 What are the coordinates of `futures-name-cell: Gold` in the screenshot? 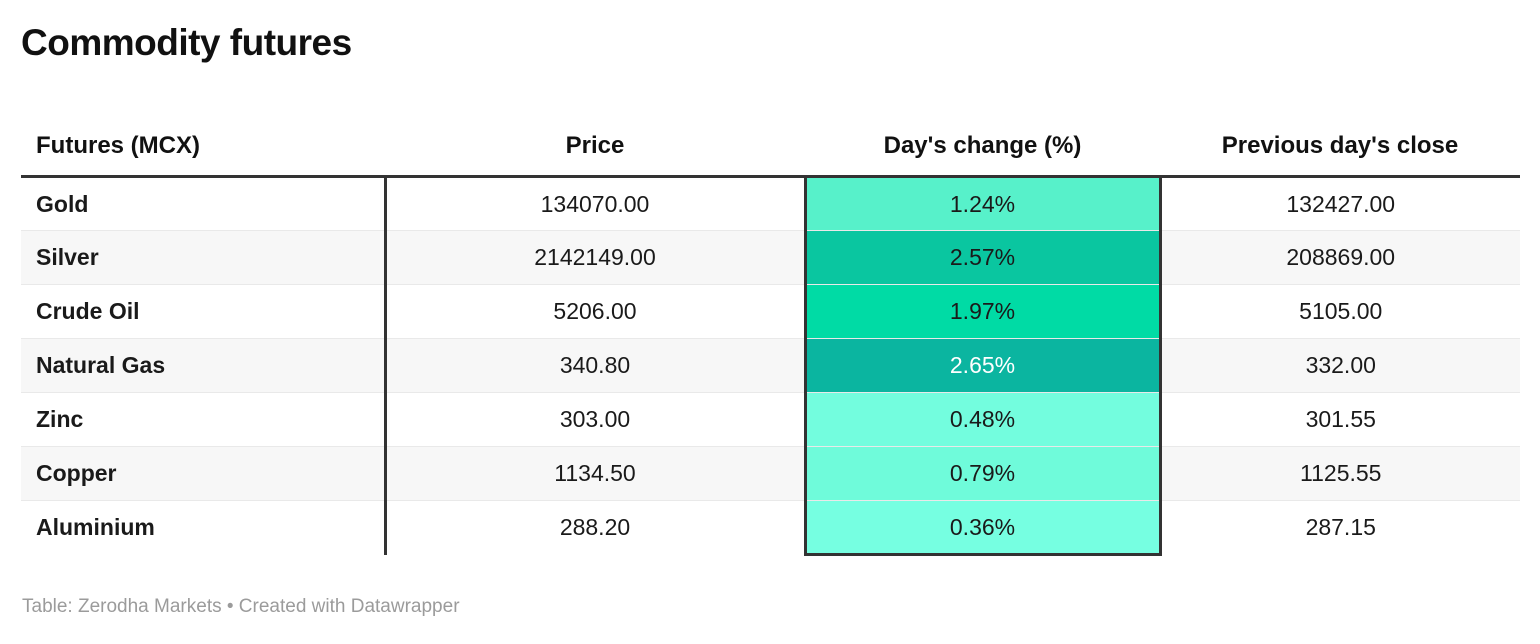 It's located at (204, 203).